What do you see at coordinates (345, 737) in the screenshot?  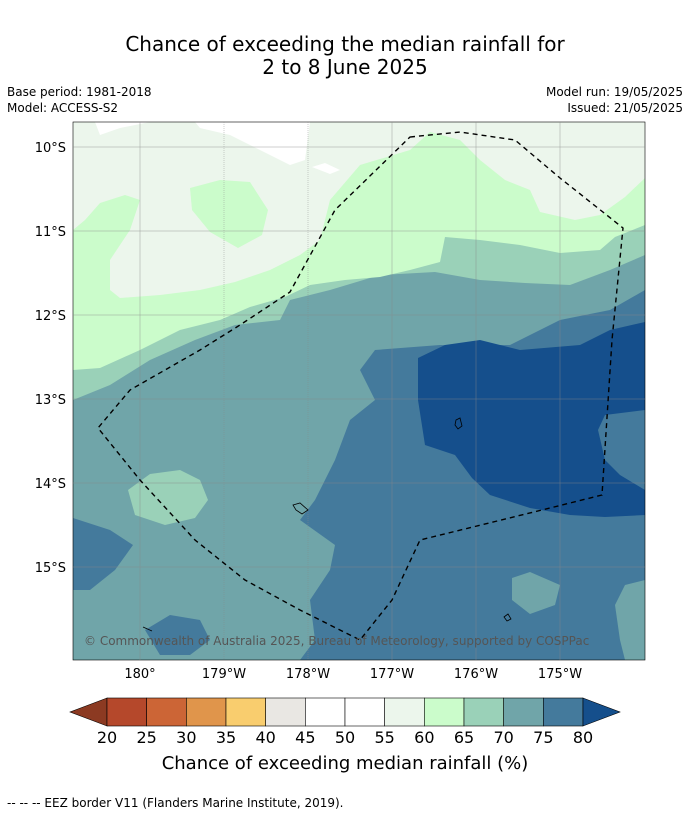 I see `colorbar-tick-50: 50` at bounding box center [345, 737].